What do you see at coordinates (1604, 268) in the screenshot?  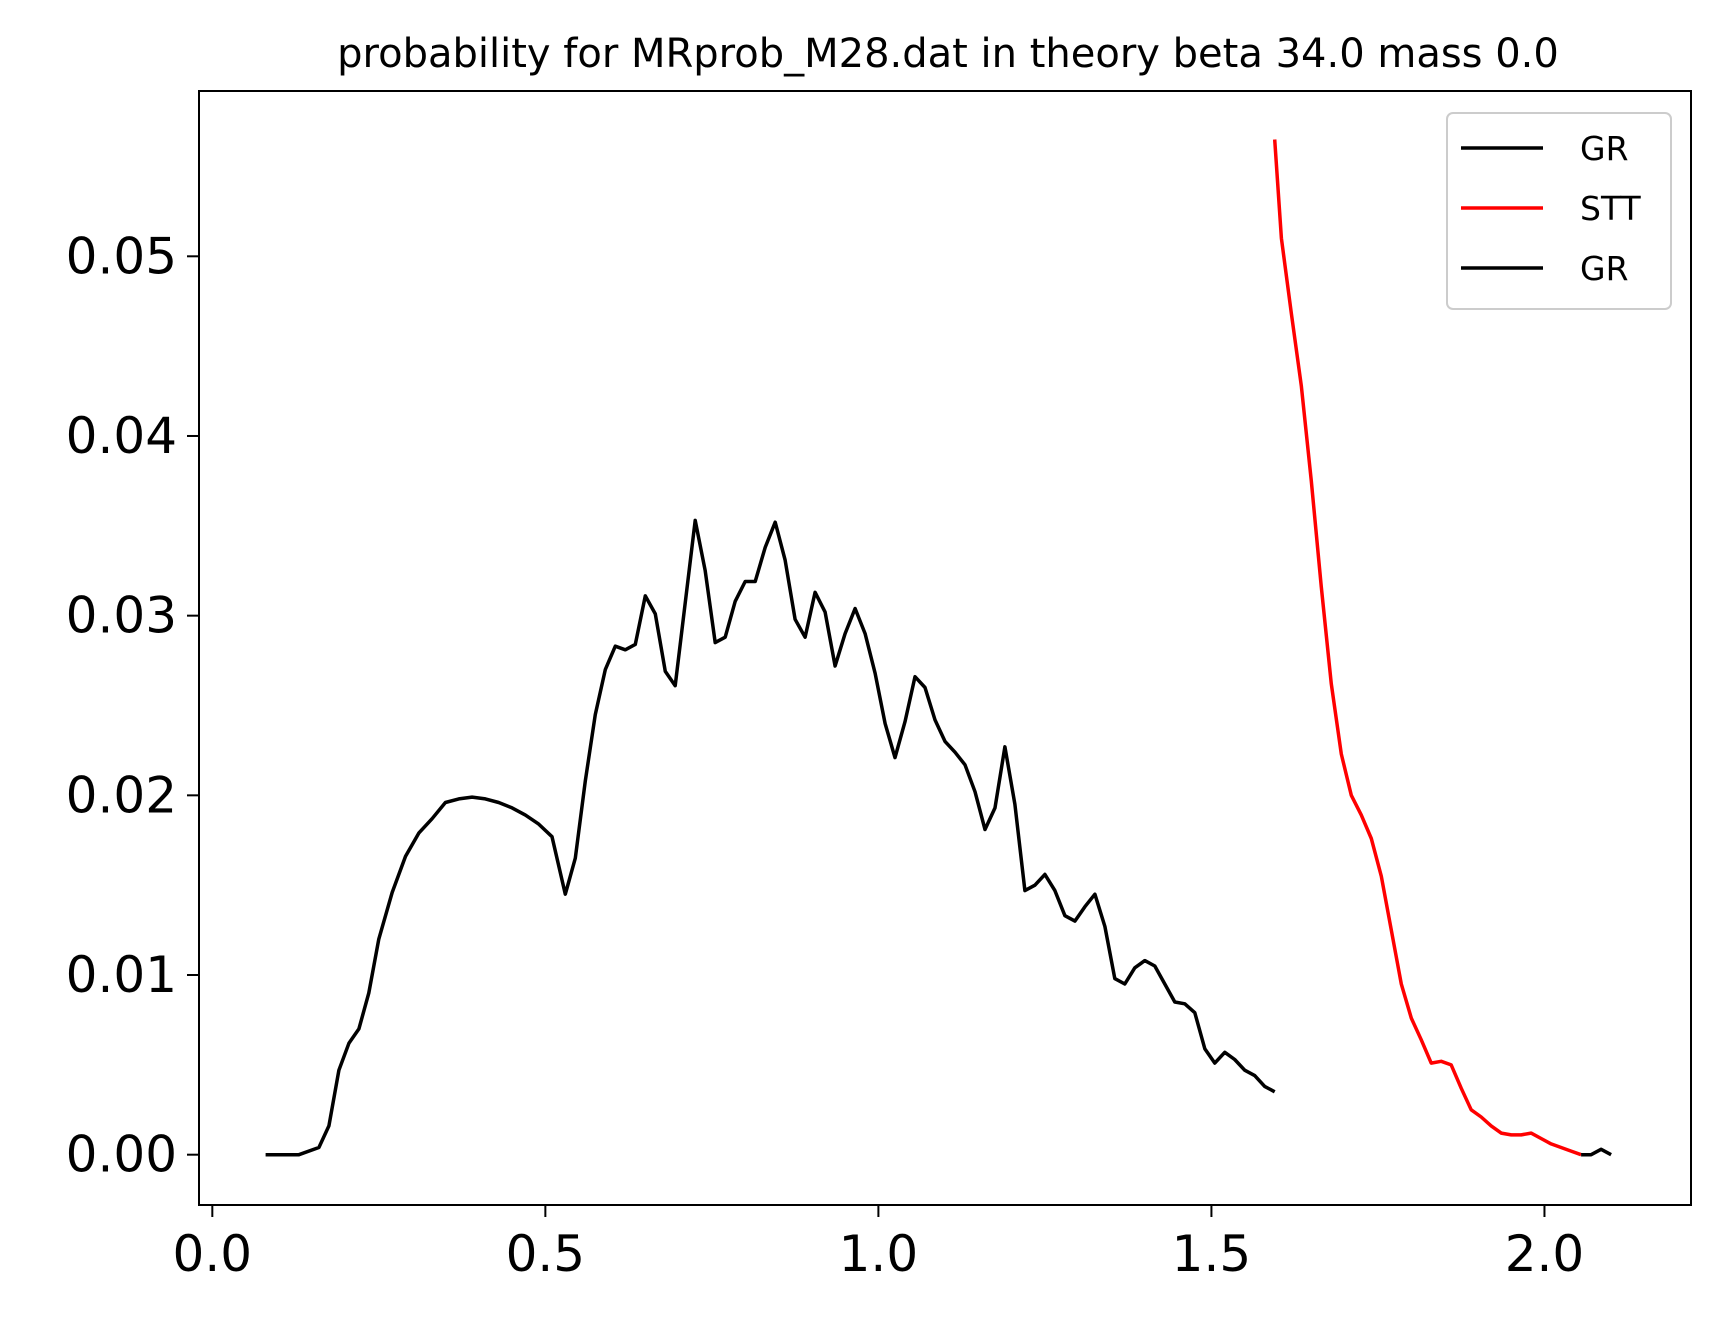 I see `legend-label-gr-2: GR` at bounding box center [1604, 268].